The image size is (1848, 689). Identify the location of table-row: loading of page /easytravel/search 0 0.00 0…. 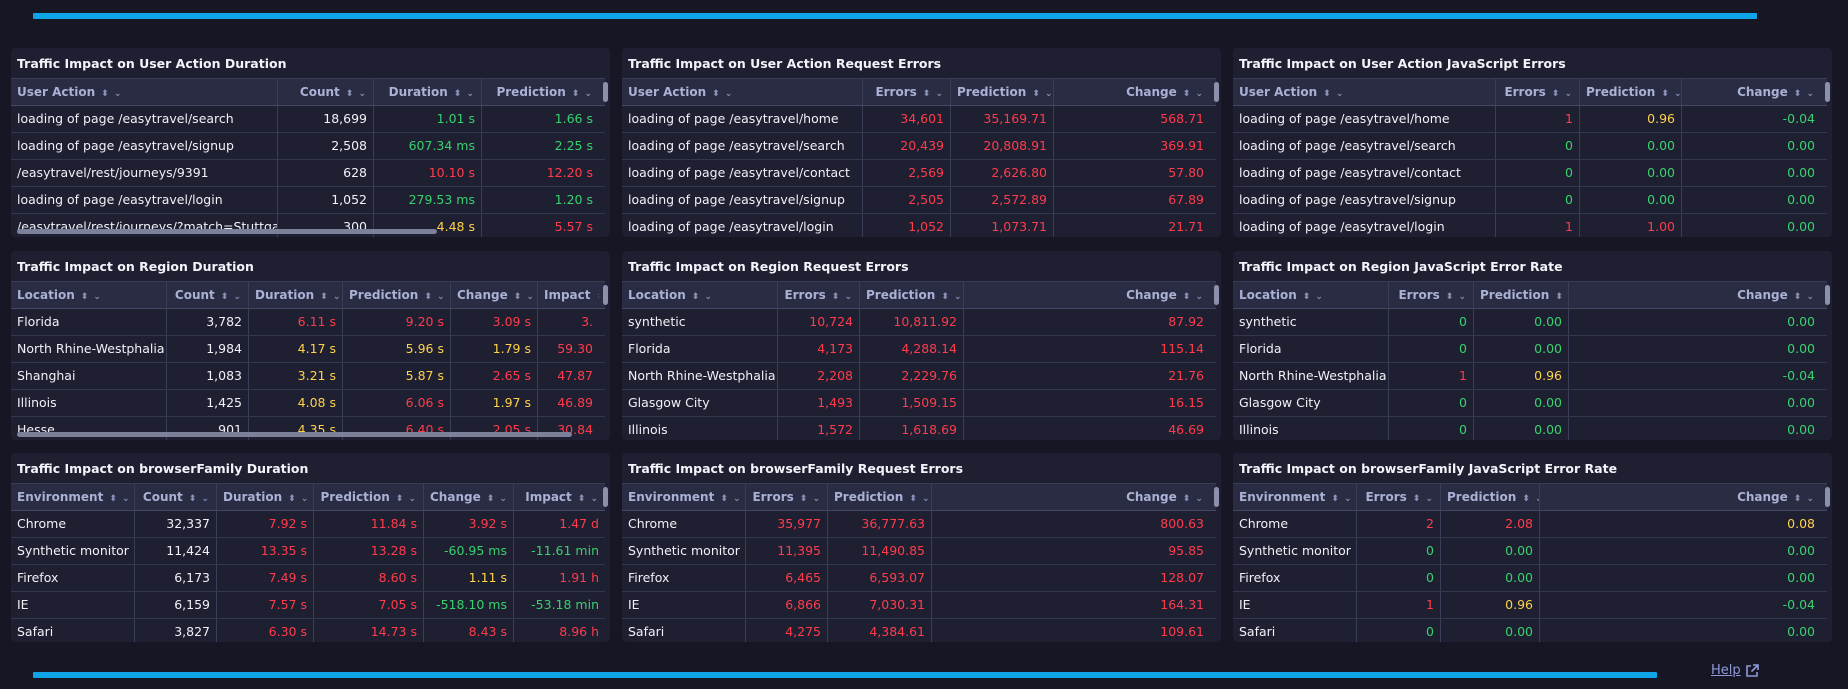
(1530, 146).